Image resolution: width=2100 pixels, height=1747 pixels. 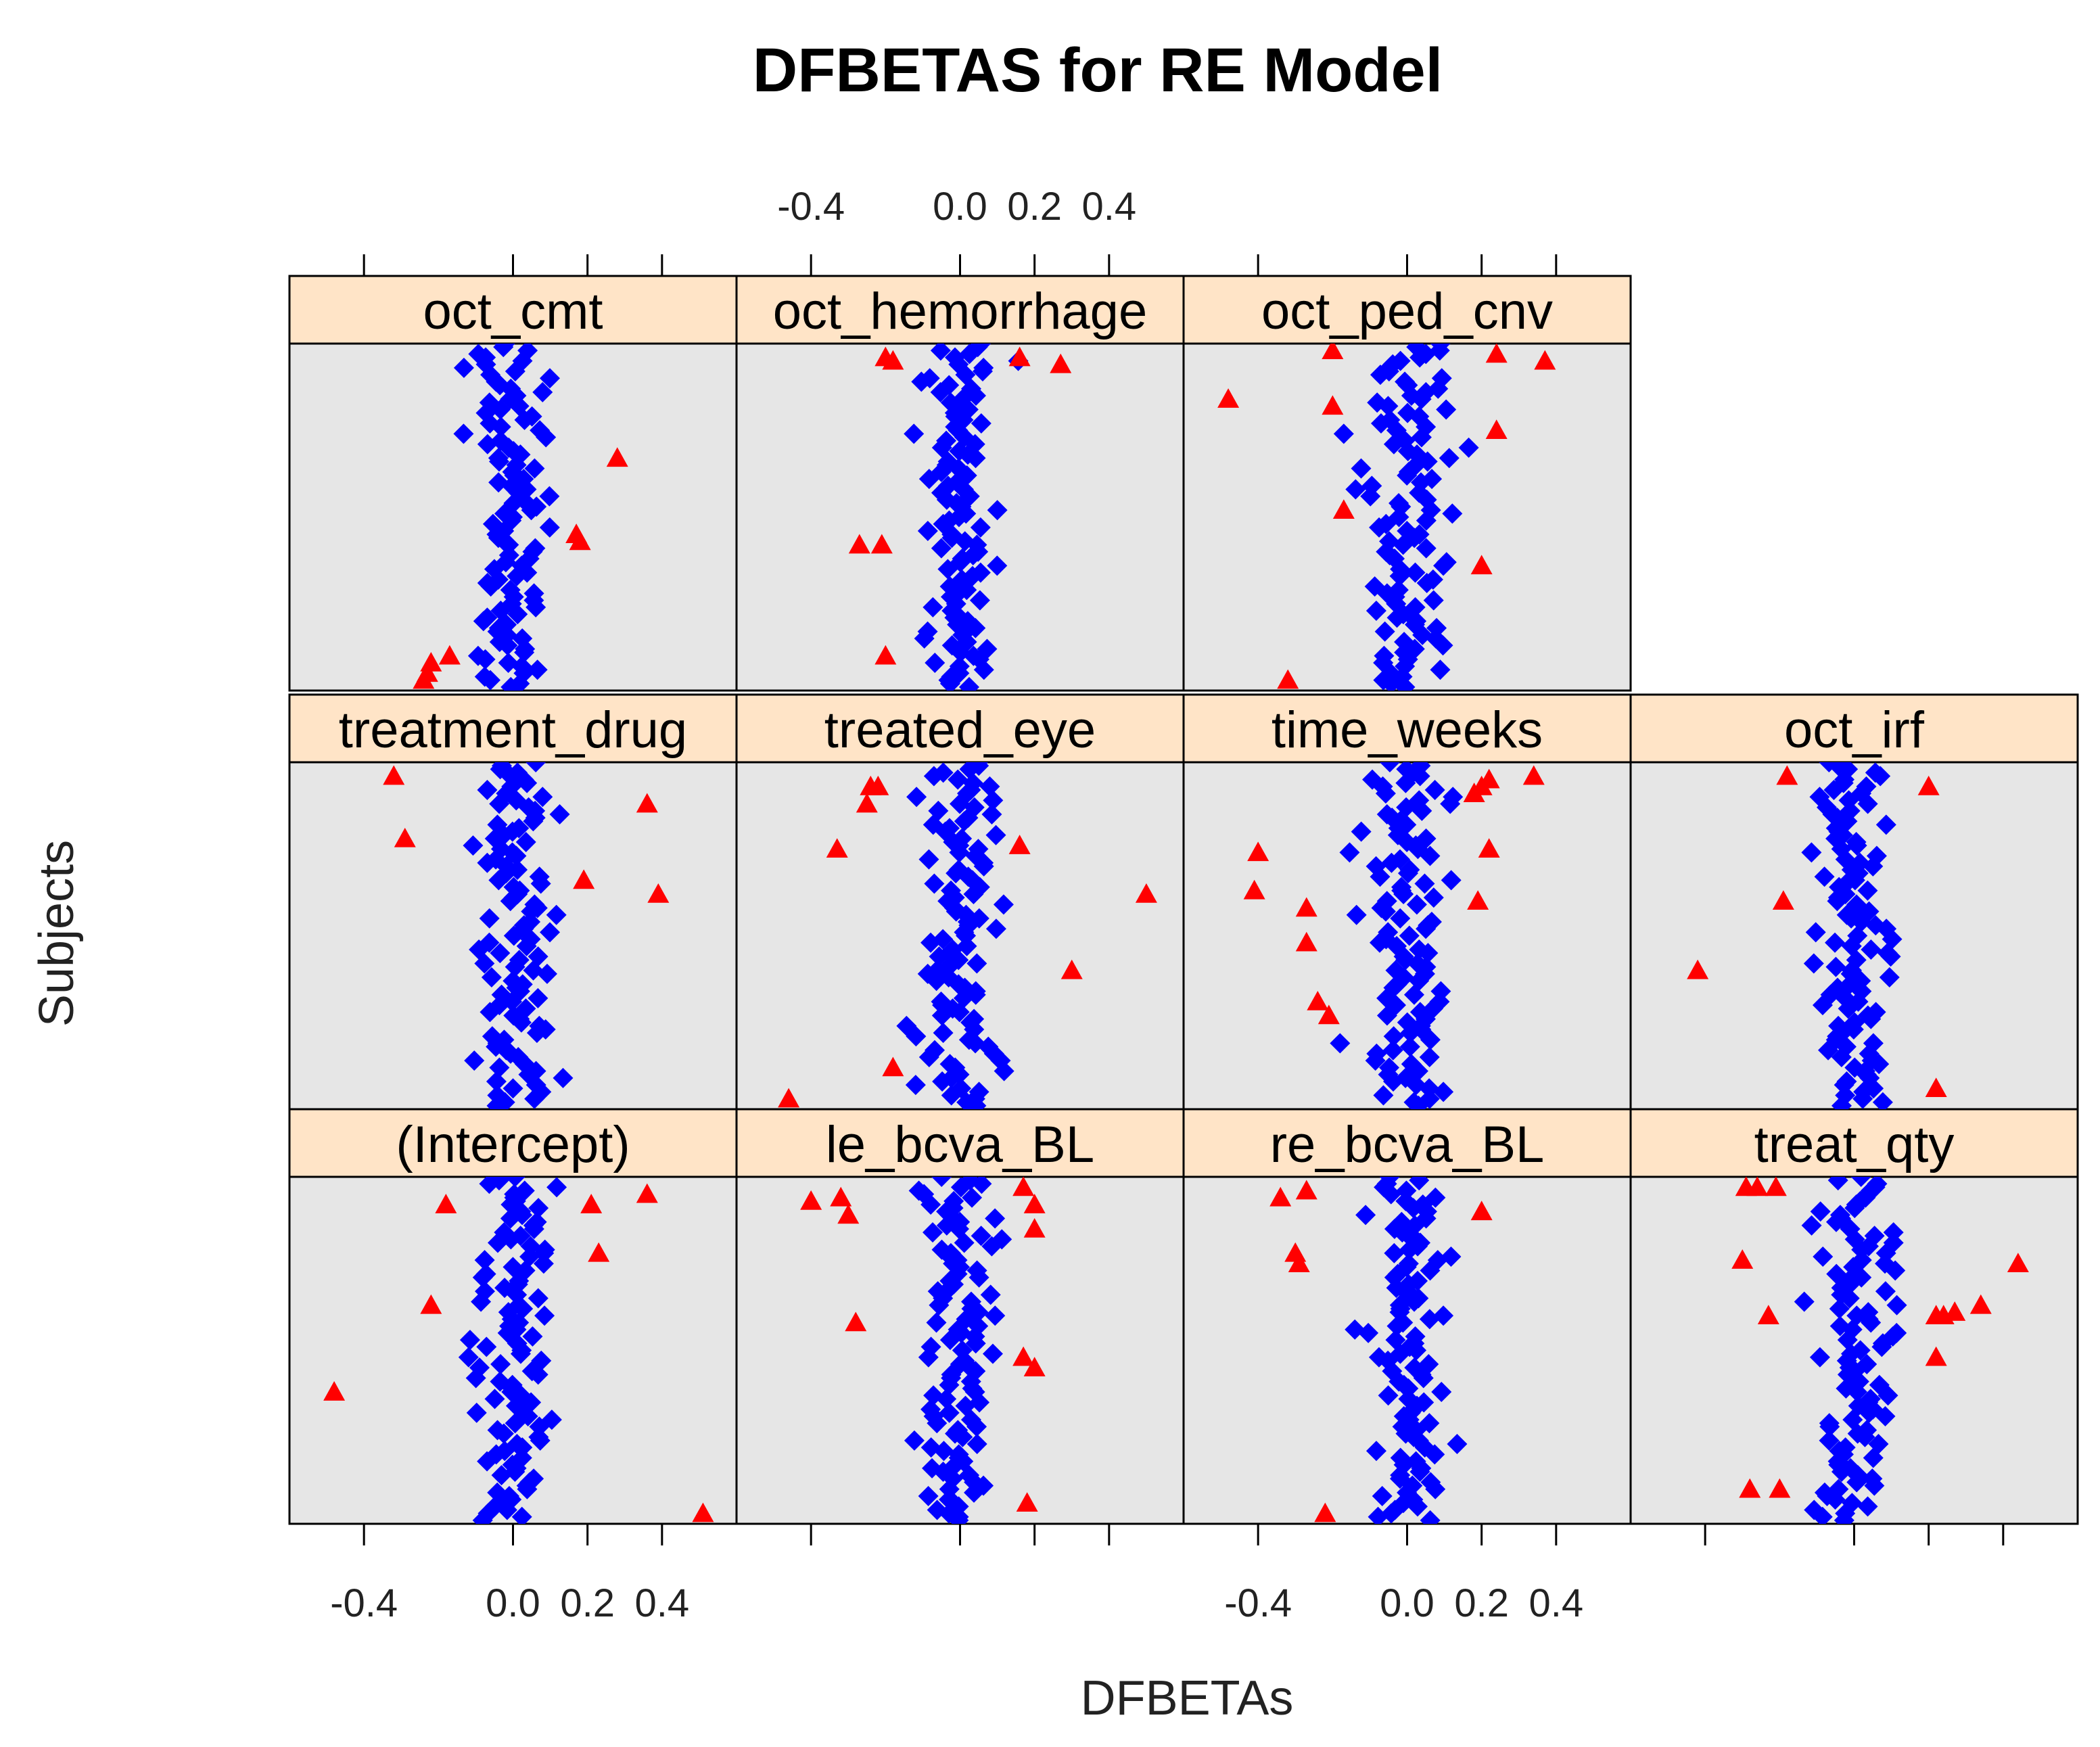 What do you see at coordinates (1098, 71) in the screenshot?
I see `chart-title: DFBETAS for RE Model` at bounding box center [1098, 71].